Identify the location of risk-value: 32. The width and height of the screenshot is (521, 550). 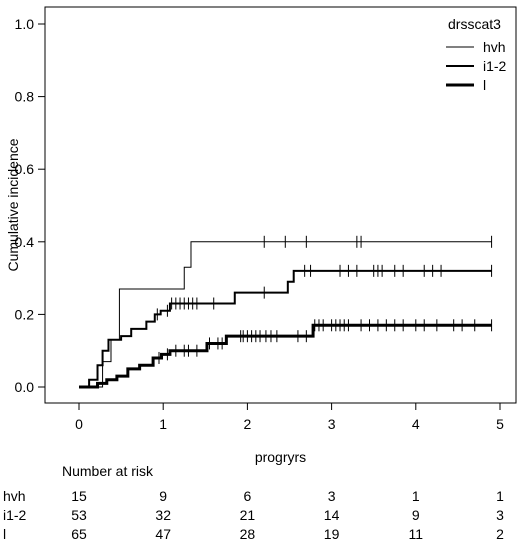
(163, 515).